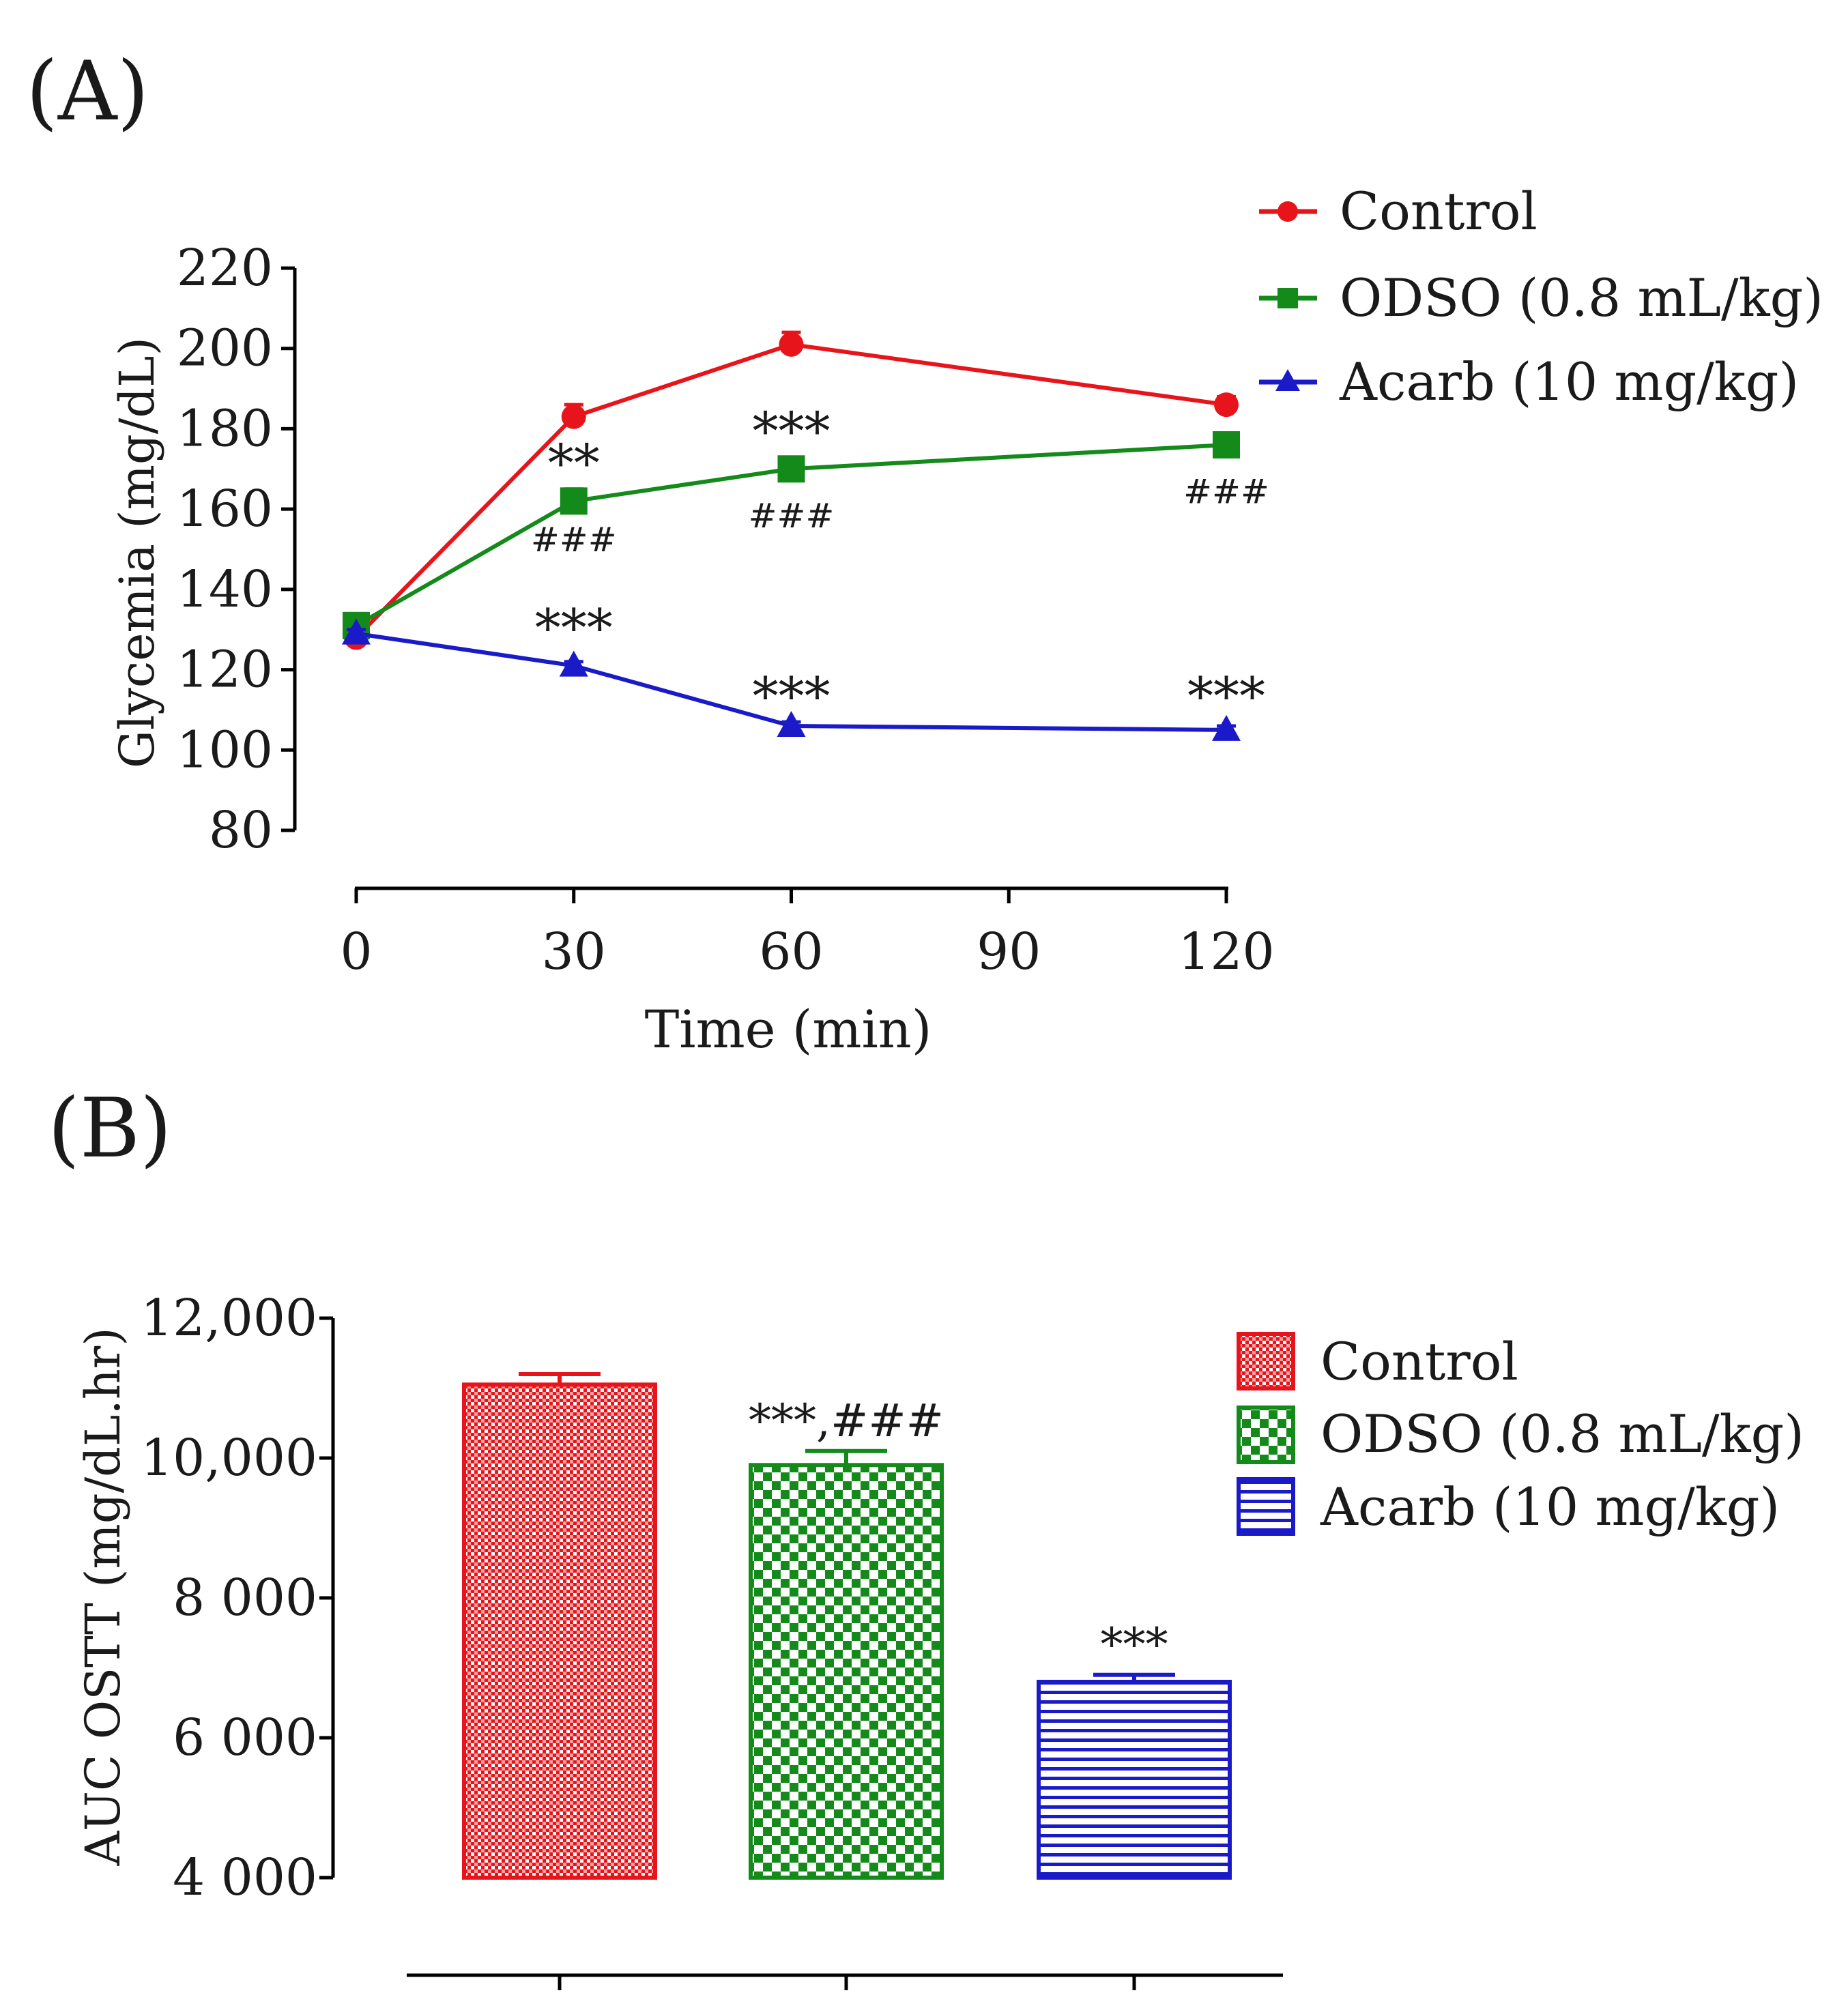  Describe the element at coordinates (1266, 1507) in the screenshot. I see `legend-b-acarb-swatch` at that location.